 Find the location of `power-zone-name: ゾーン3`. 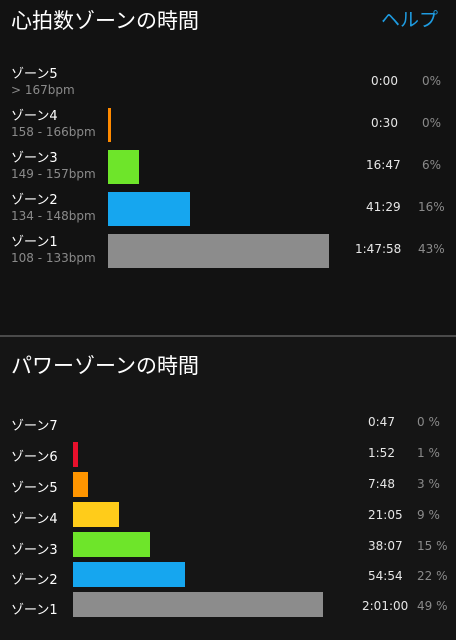

power-zone-name: ゾーン3 is located at coordinates (34, 550).